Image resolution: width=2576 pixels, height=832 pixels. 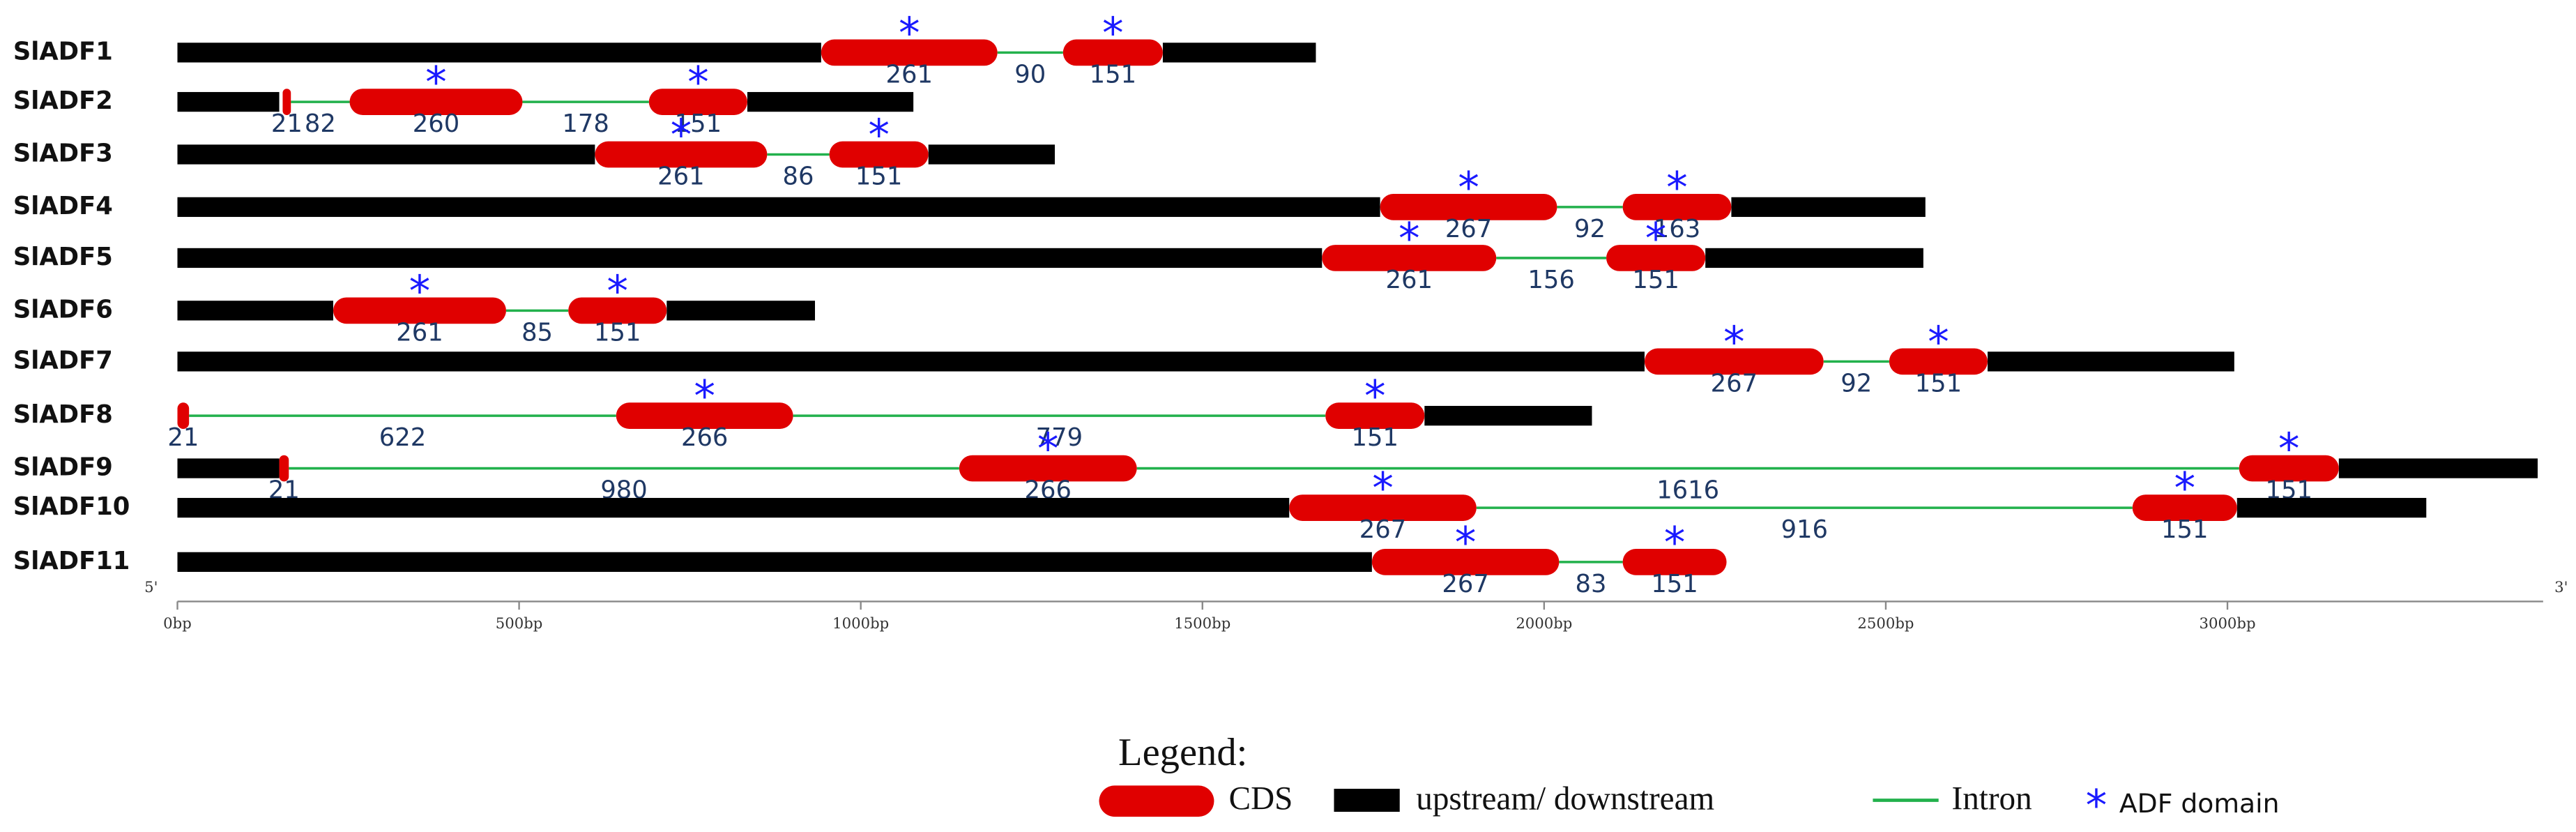 I want to click on intron-length: 82, so click(x=321, y=123).